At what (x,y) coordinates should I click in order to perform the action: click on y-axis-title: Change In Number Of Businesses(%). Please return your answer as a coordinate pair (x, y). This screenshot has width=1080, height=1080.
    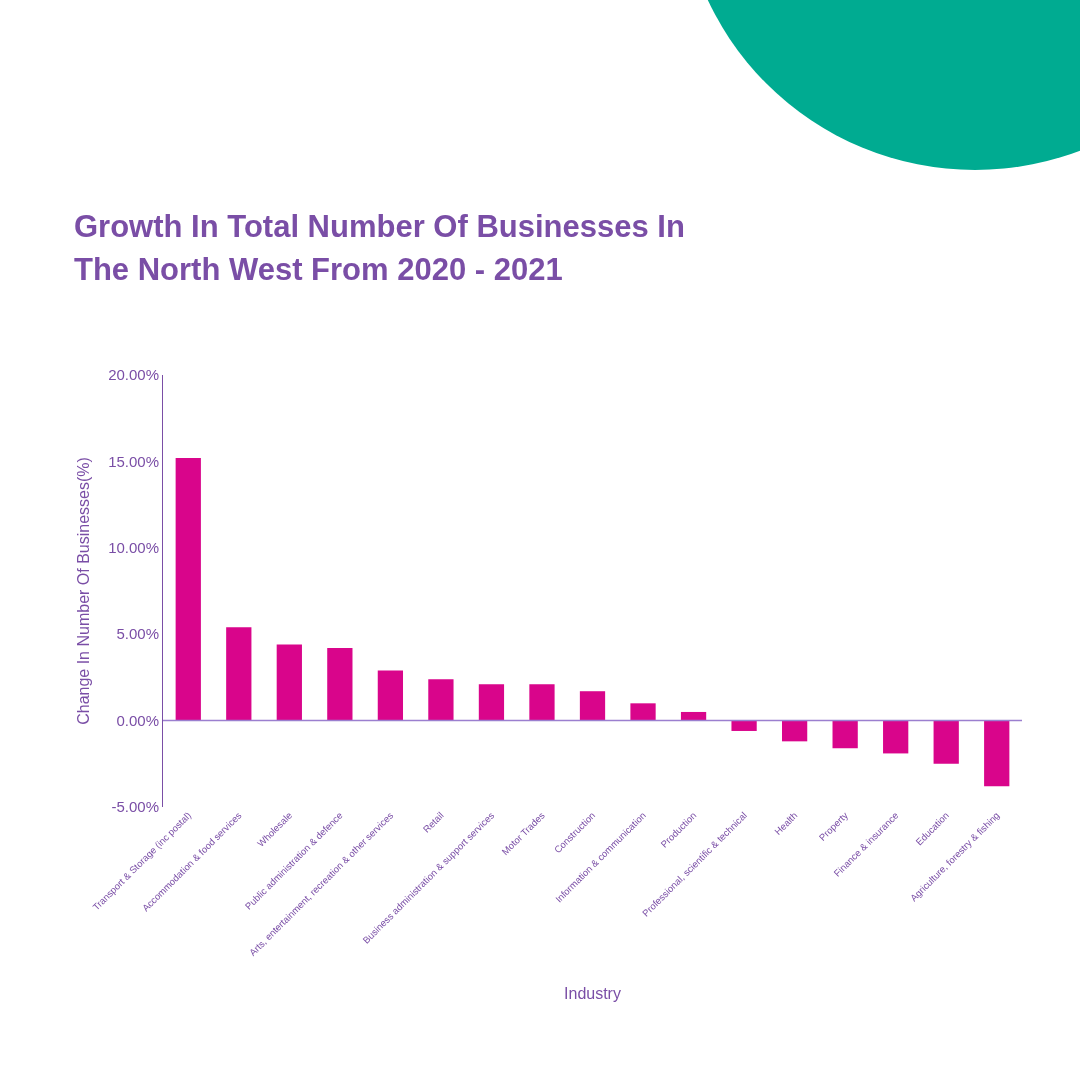
    Looking at the image, I should click on (84, 591).